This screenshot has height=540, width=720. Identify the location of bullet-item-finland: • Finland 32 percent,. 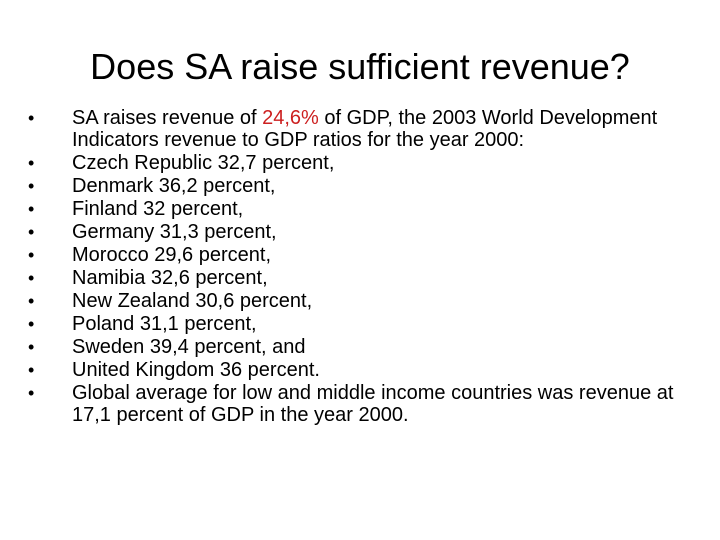
(368, 209).